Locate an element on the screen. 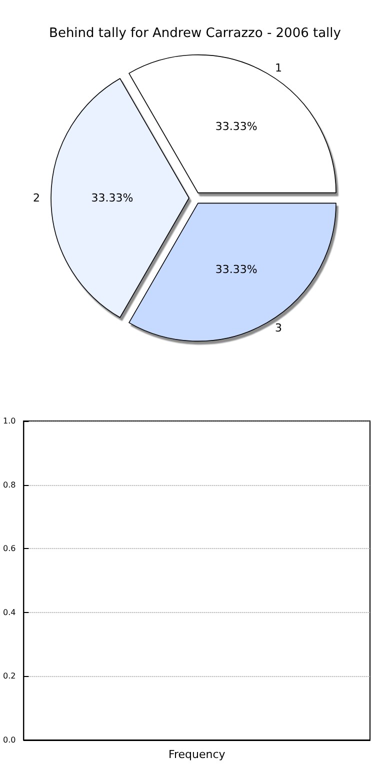 The height and width of the screenshot is (780, 390). slice-label: 2 is located at coordinates (36, 198).